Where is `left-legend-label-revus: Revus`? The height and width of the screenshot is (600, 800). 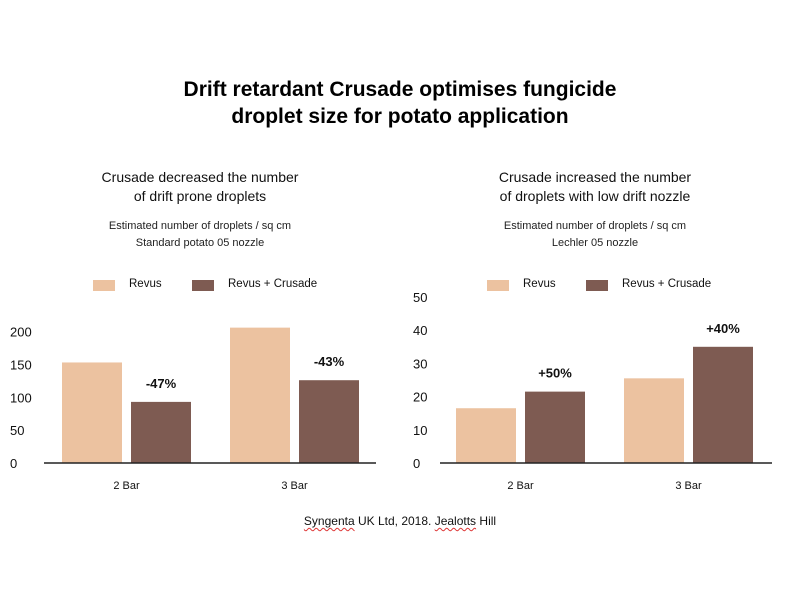 left-legend-label-revus: Revus is located at coordinates (145, 284).